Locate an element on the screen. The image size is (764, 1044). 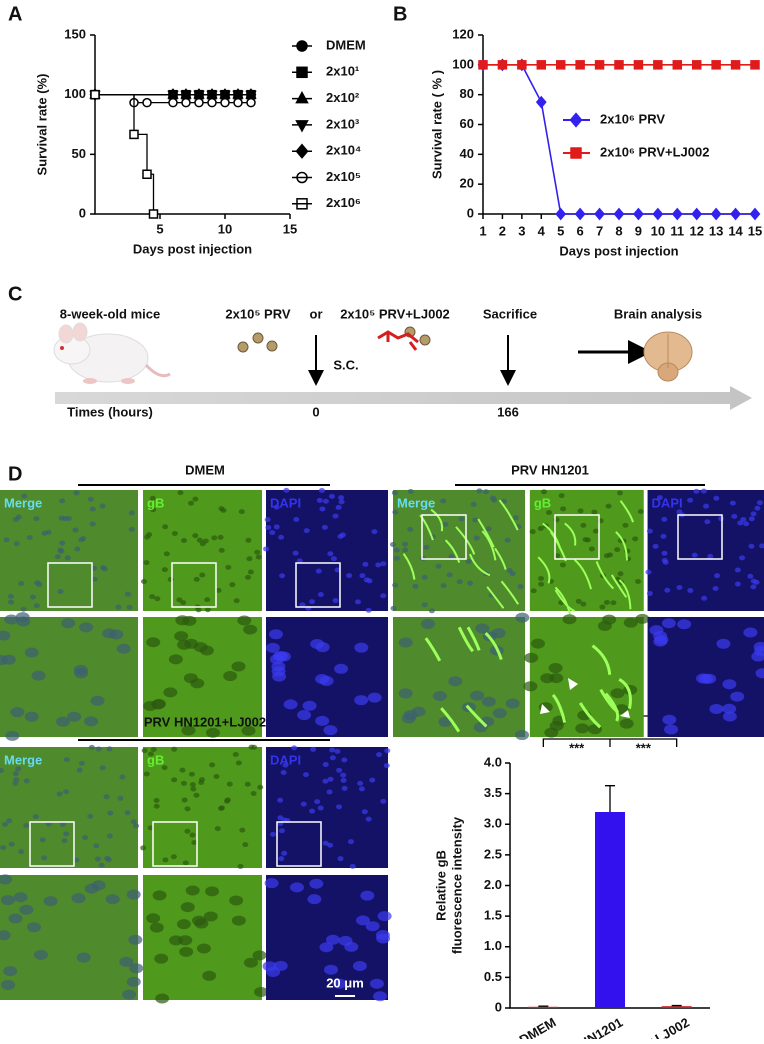
x-tick-label: PRV HN1201 is located at coordinates (587, 1027).